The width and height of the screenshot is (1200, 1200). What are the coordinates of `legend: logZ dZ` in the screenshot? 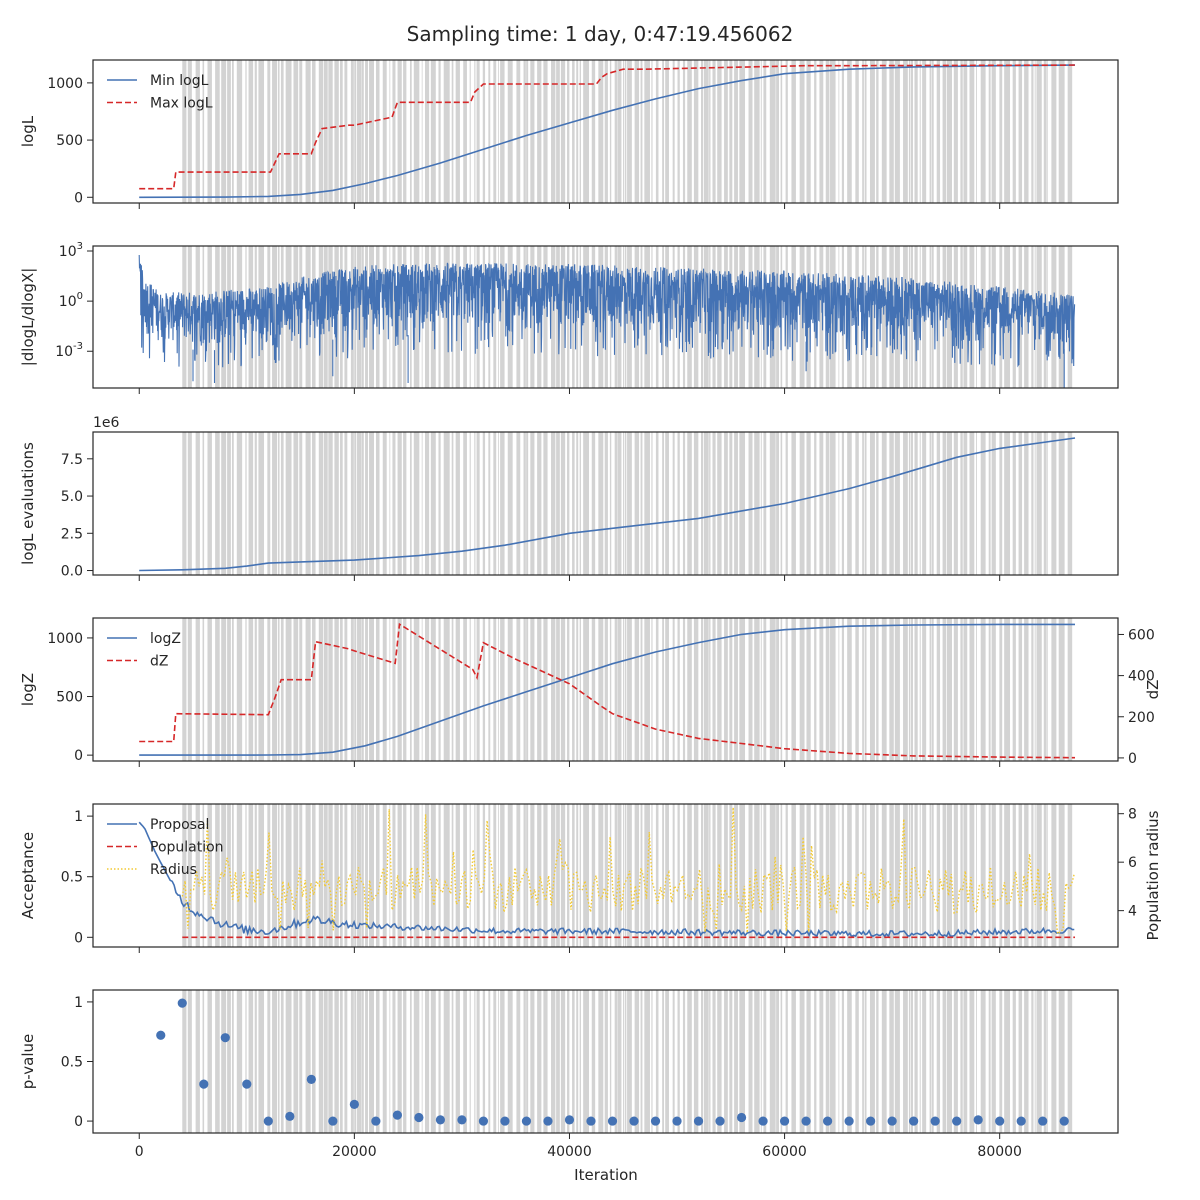 It's located at (144, 650).